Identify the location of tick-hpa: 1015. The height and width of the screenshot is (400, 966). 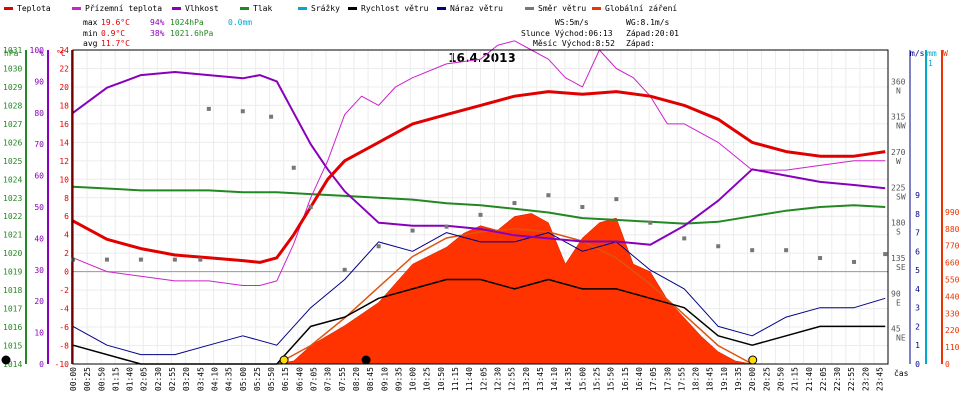
(12, 346).